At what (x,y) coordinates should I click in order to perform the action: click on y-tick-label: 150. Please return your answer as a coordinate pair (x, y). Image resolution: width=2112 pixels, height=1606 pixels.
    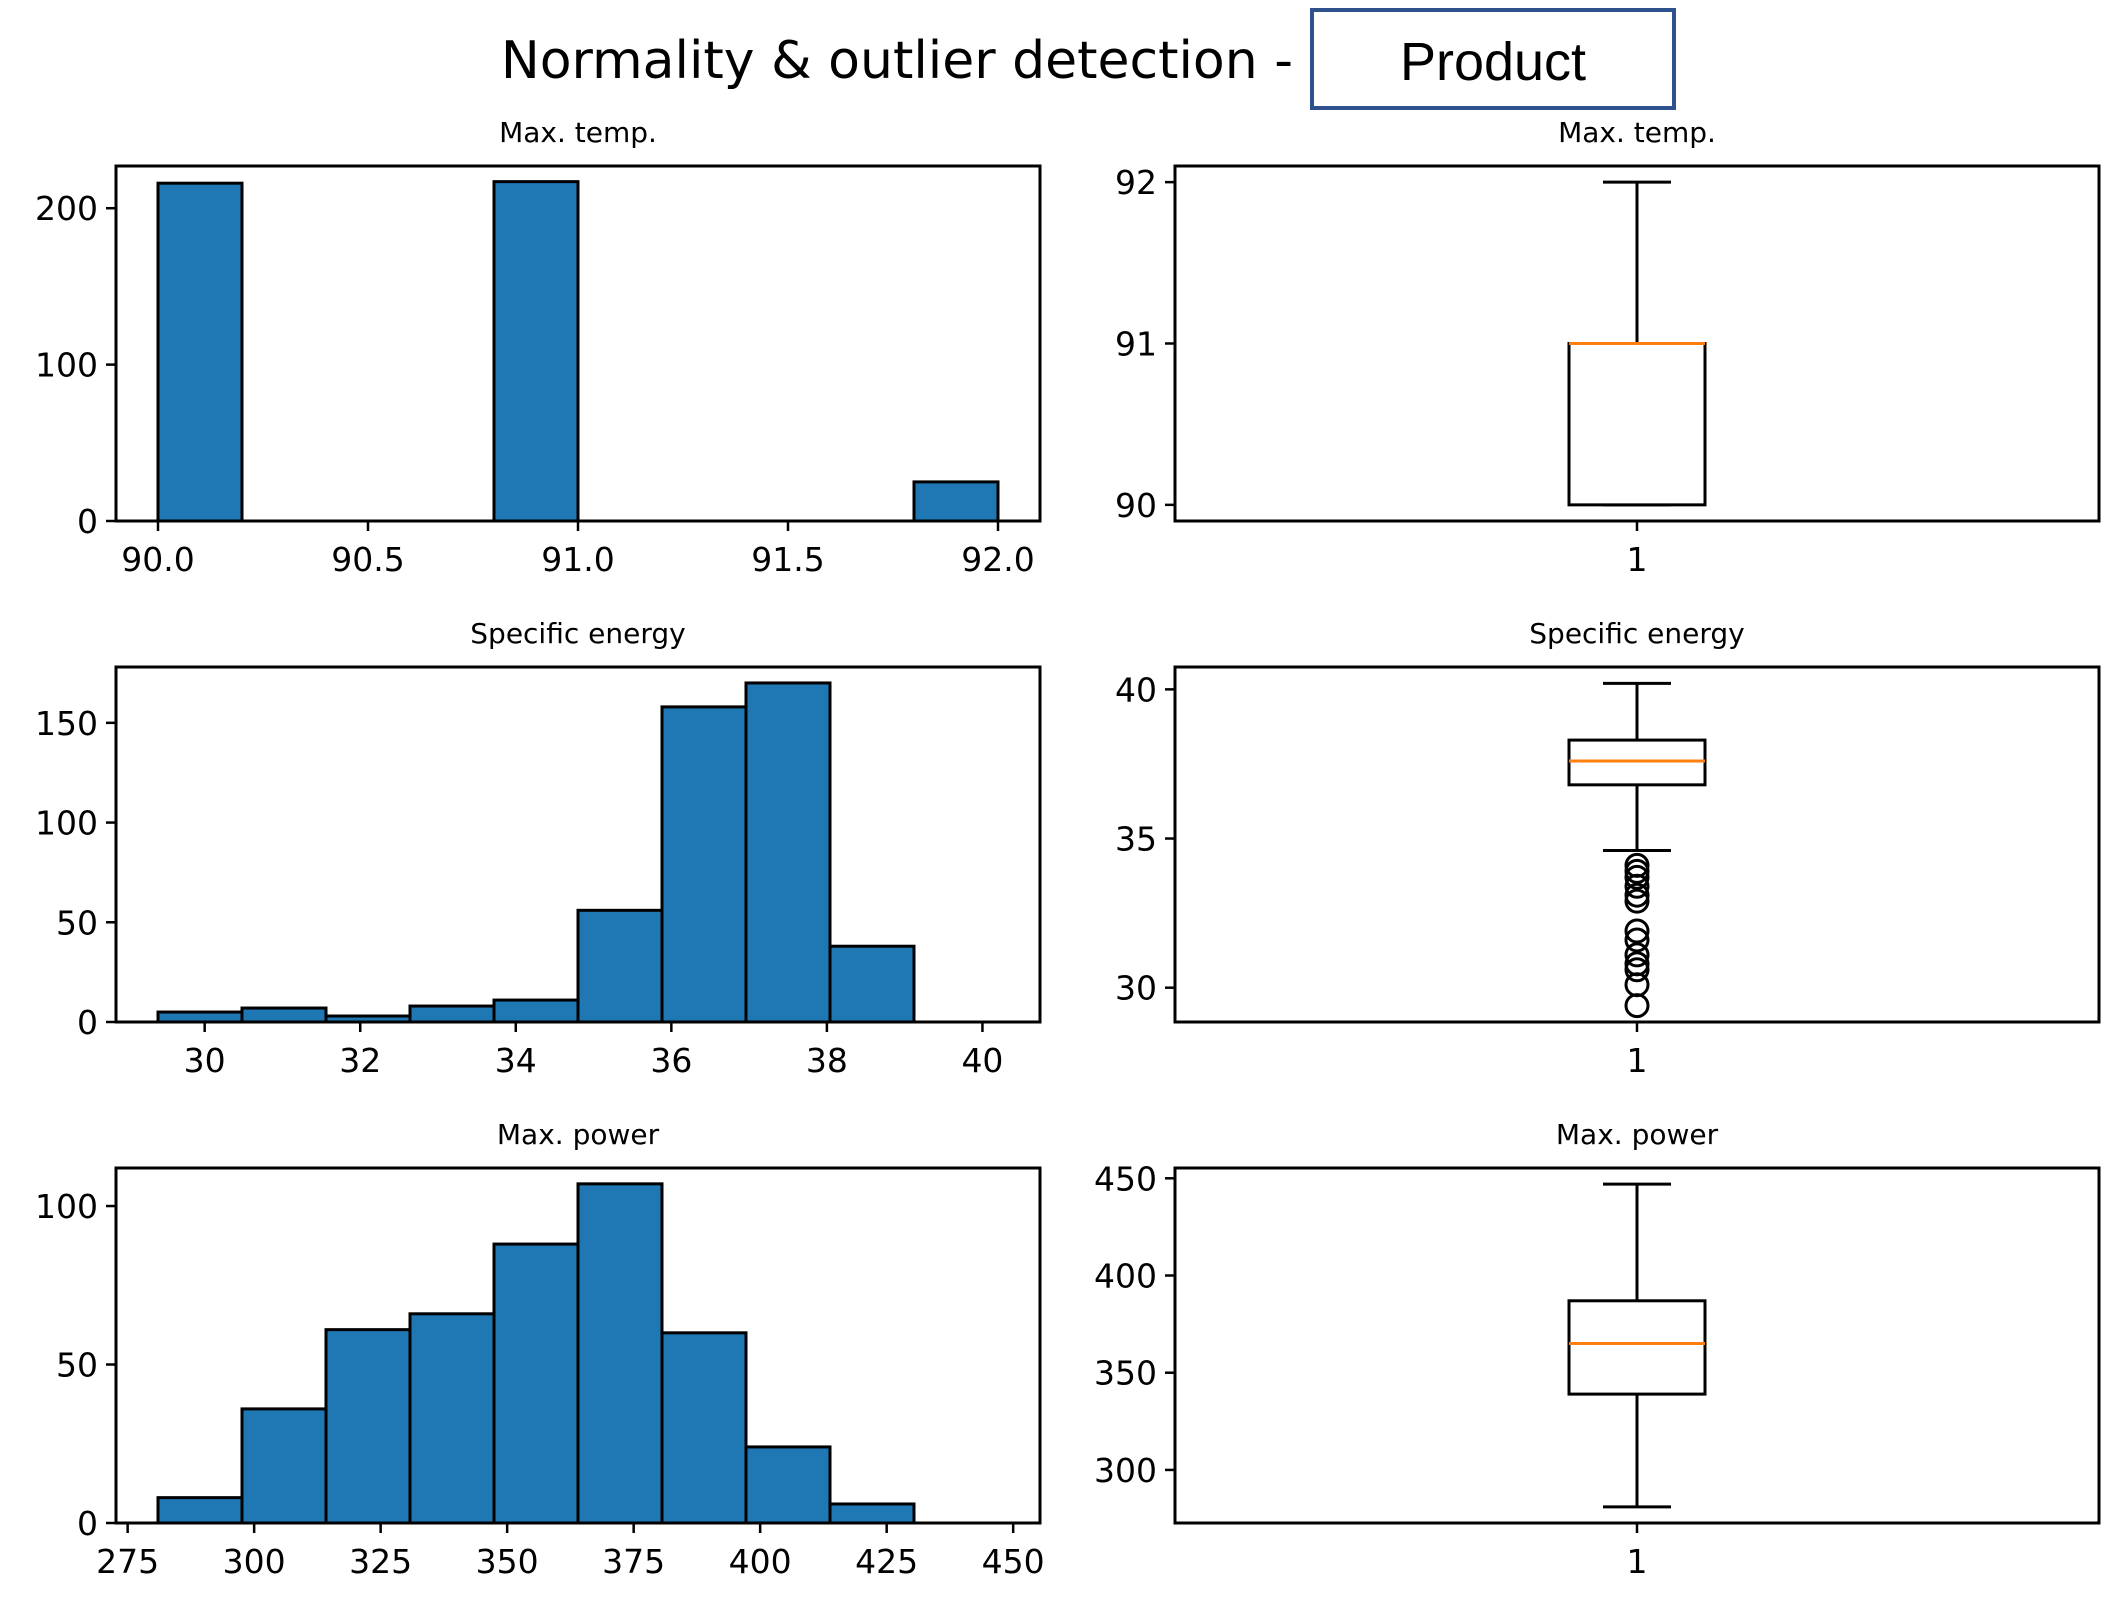
    Looking at the image, I should click on (66, 723).